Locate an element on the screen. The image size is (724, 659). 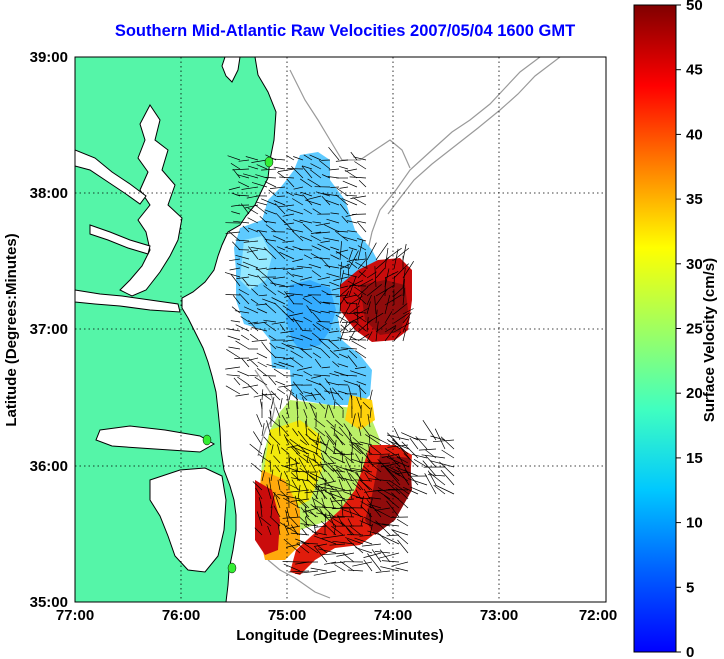
colorbar-tick-label: 10 is located at coordinates (694, 523).